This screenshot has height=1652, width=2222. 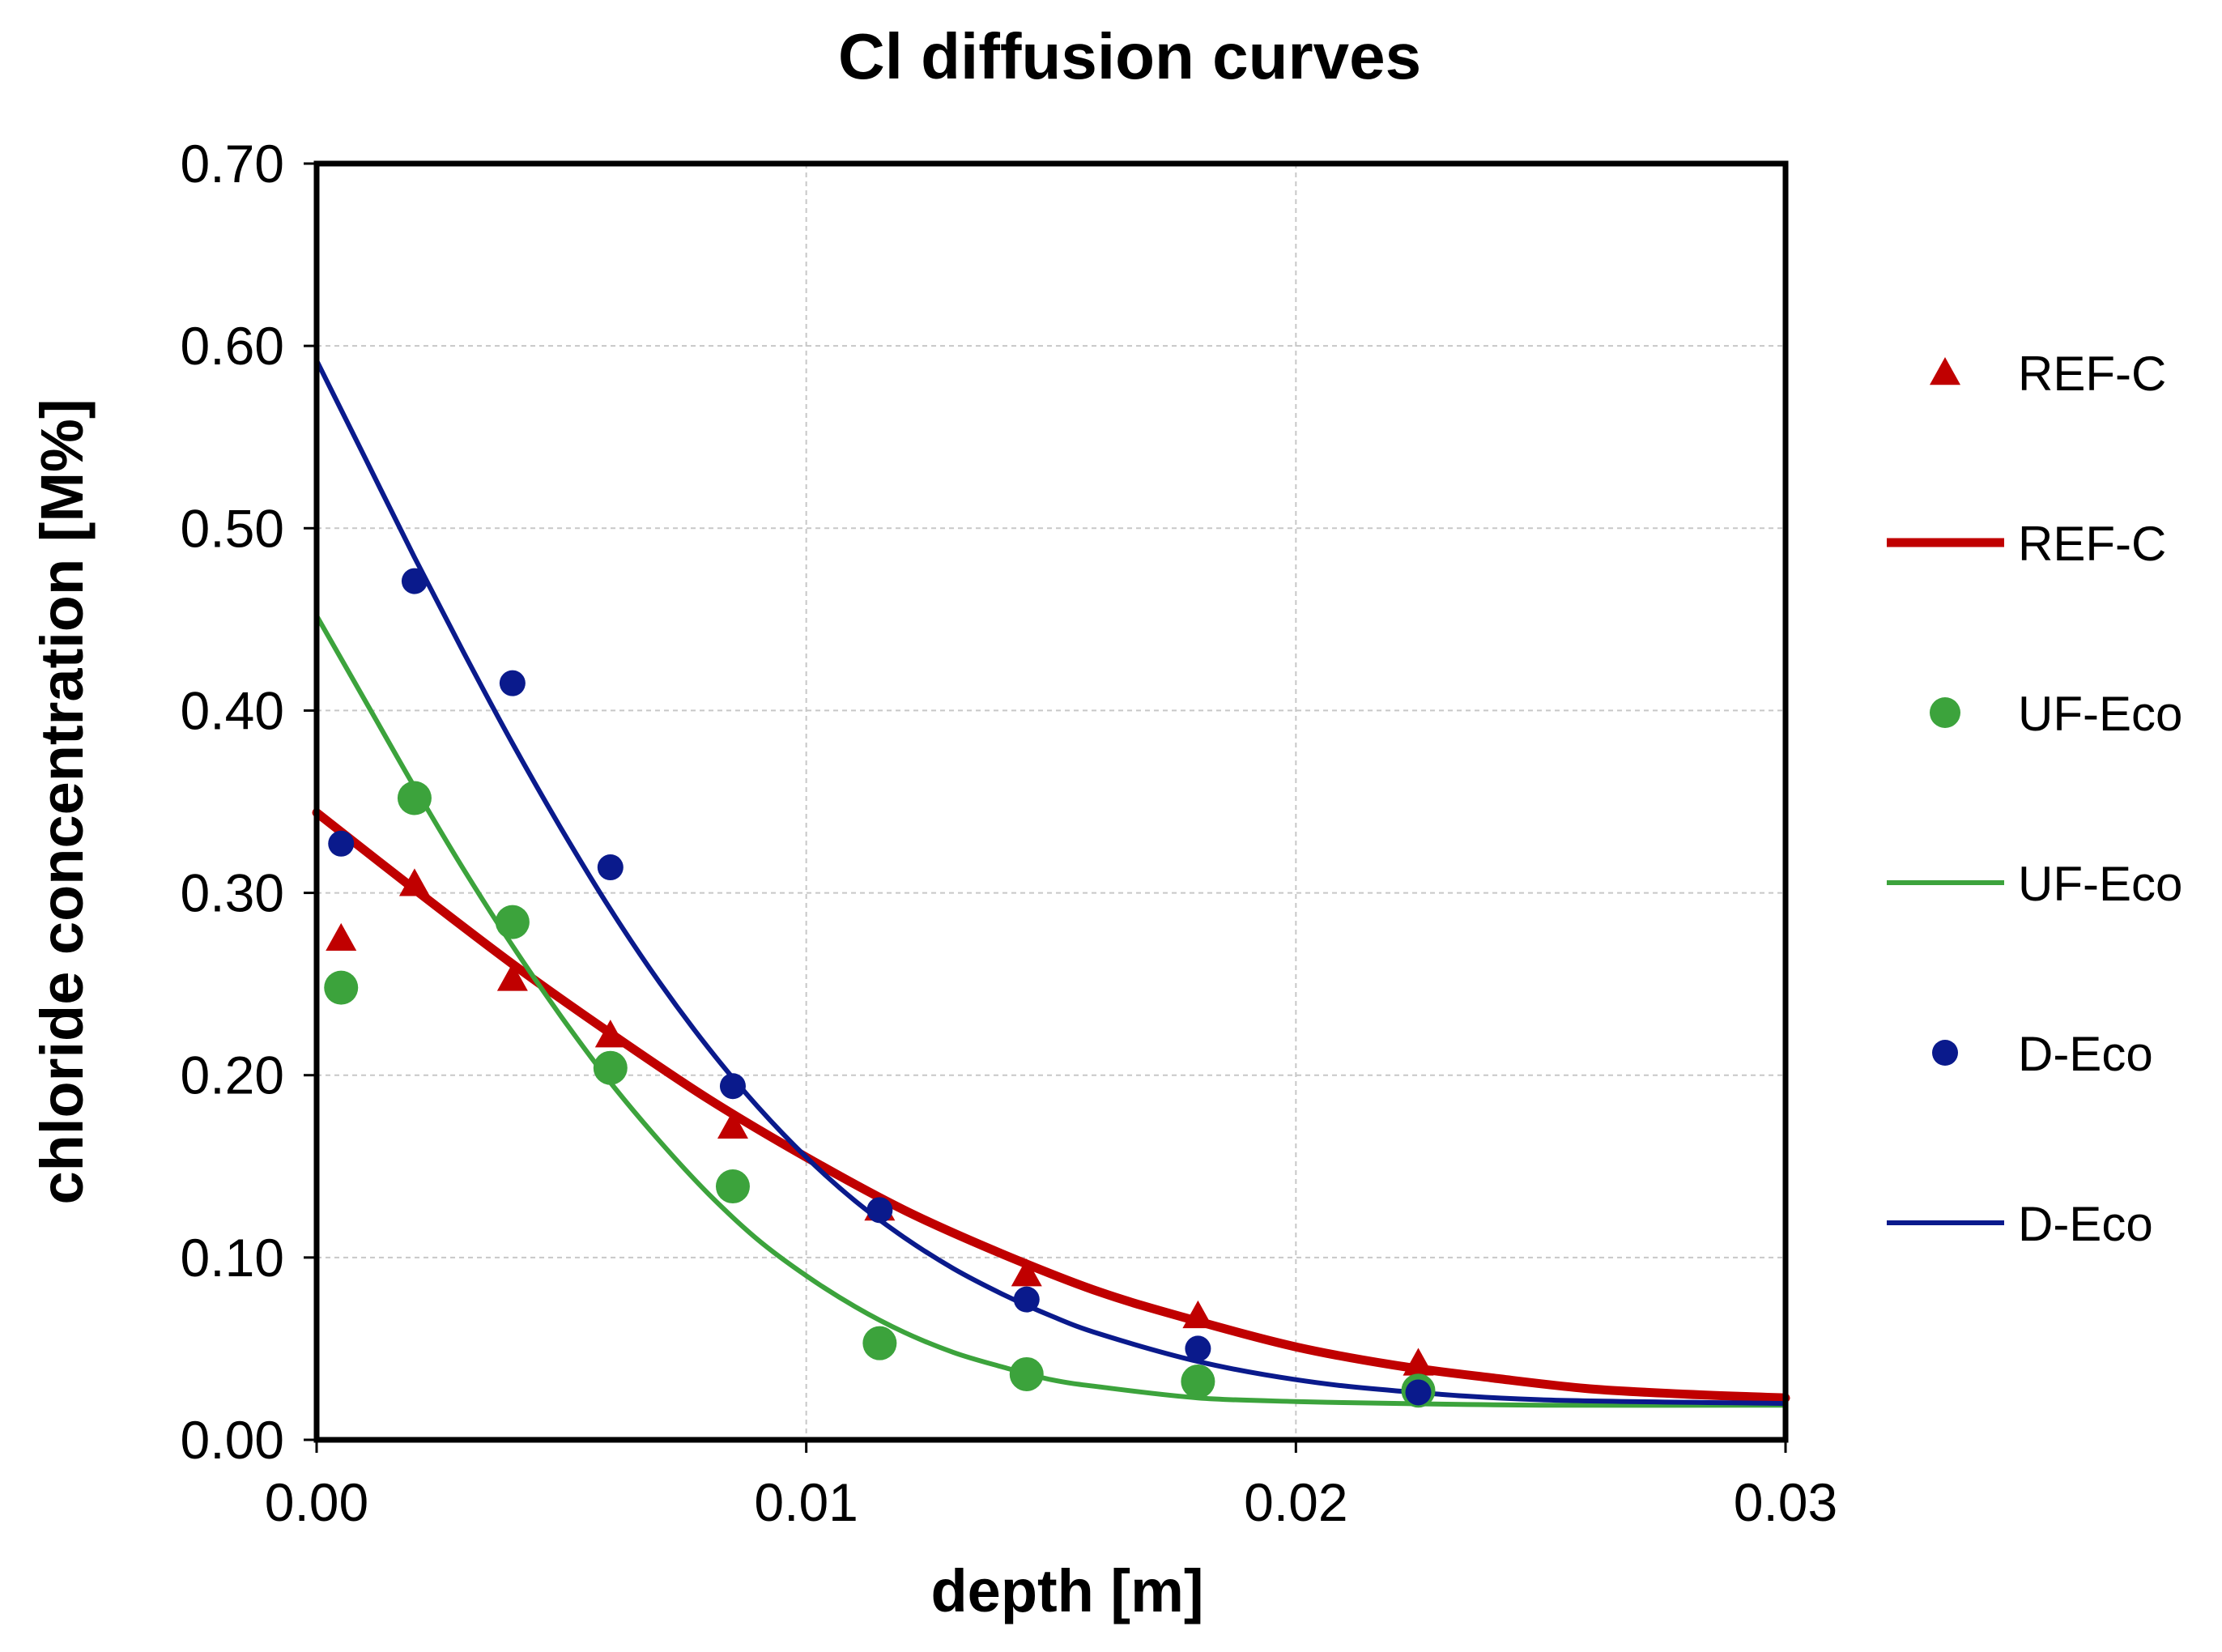 What do you see at coordinates (233, 1258) in the screenshot?
I see `y-tick-label: 0.10` at bounding box center [233, 1258].